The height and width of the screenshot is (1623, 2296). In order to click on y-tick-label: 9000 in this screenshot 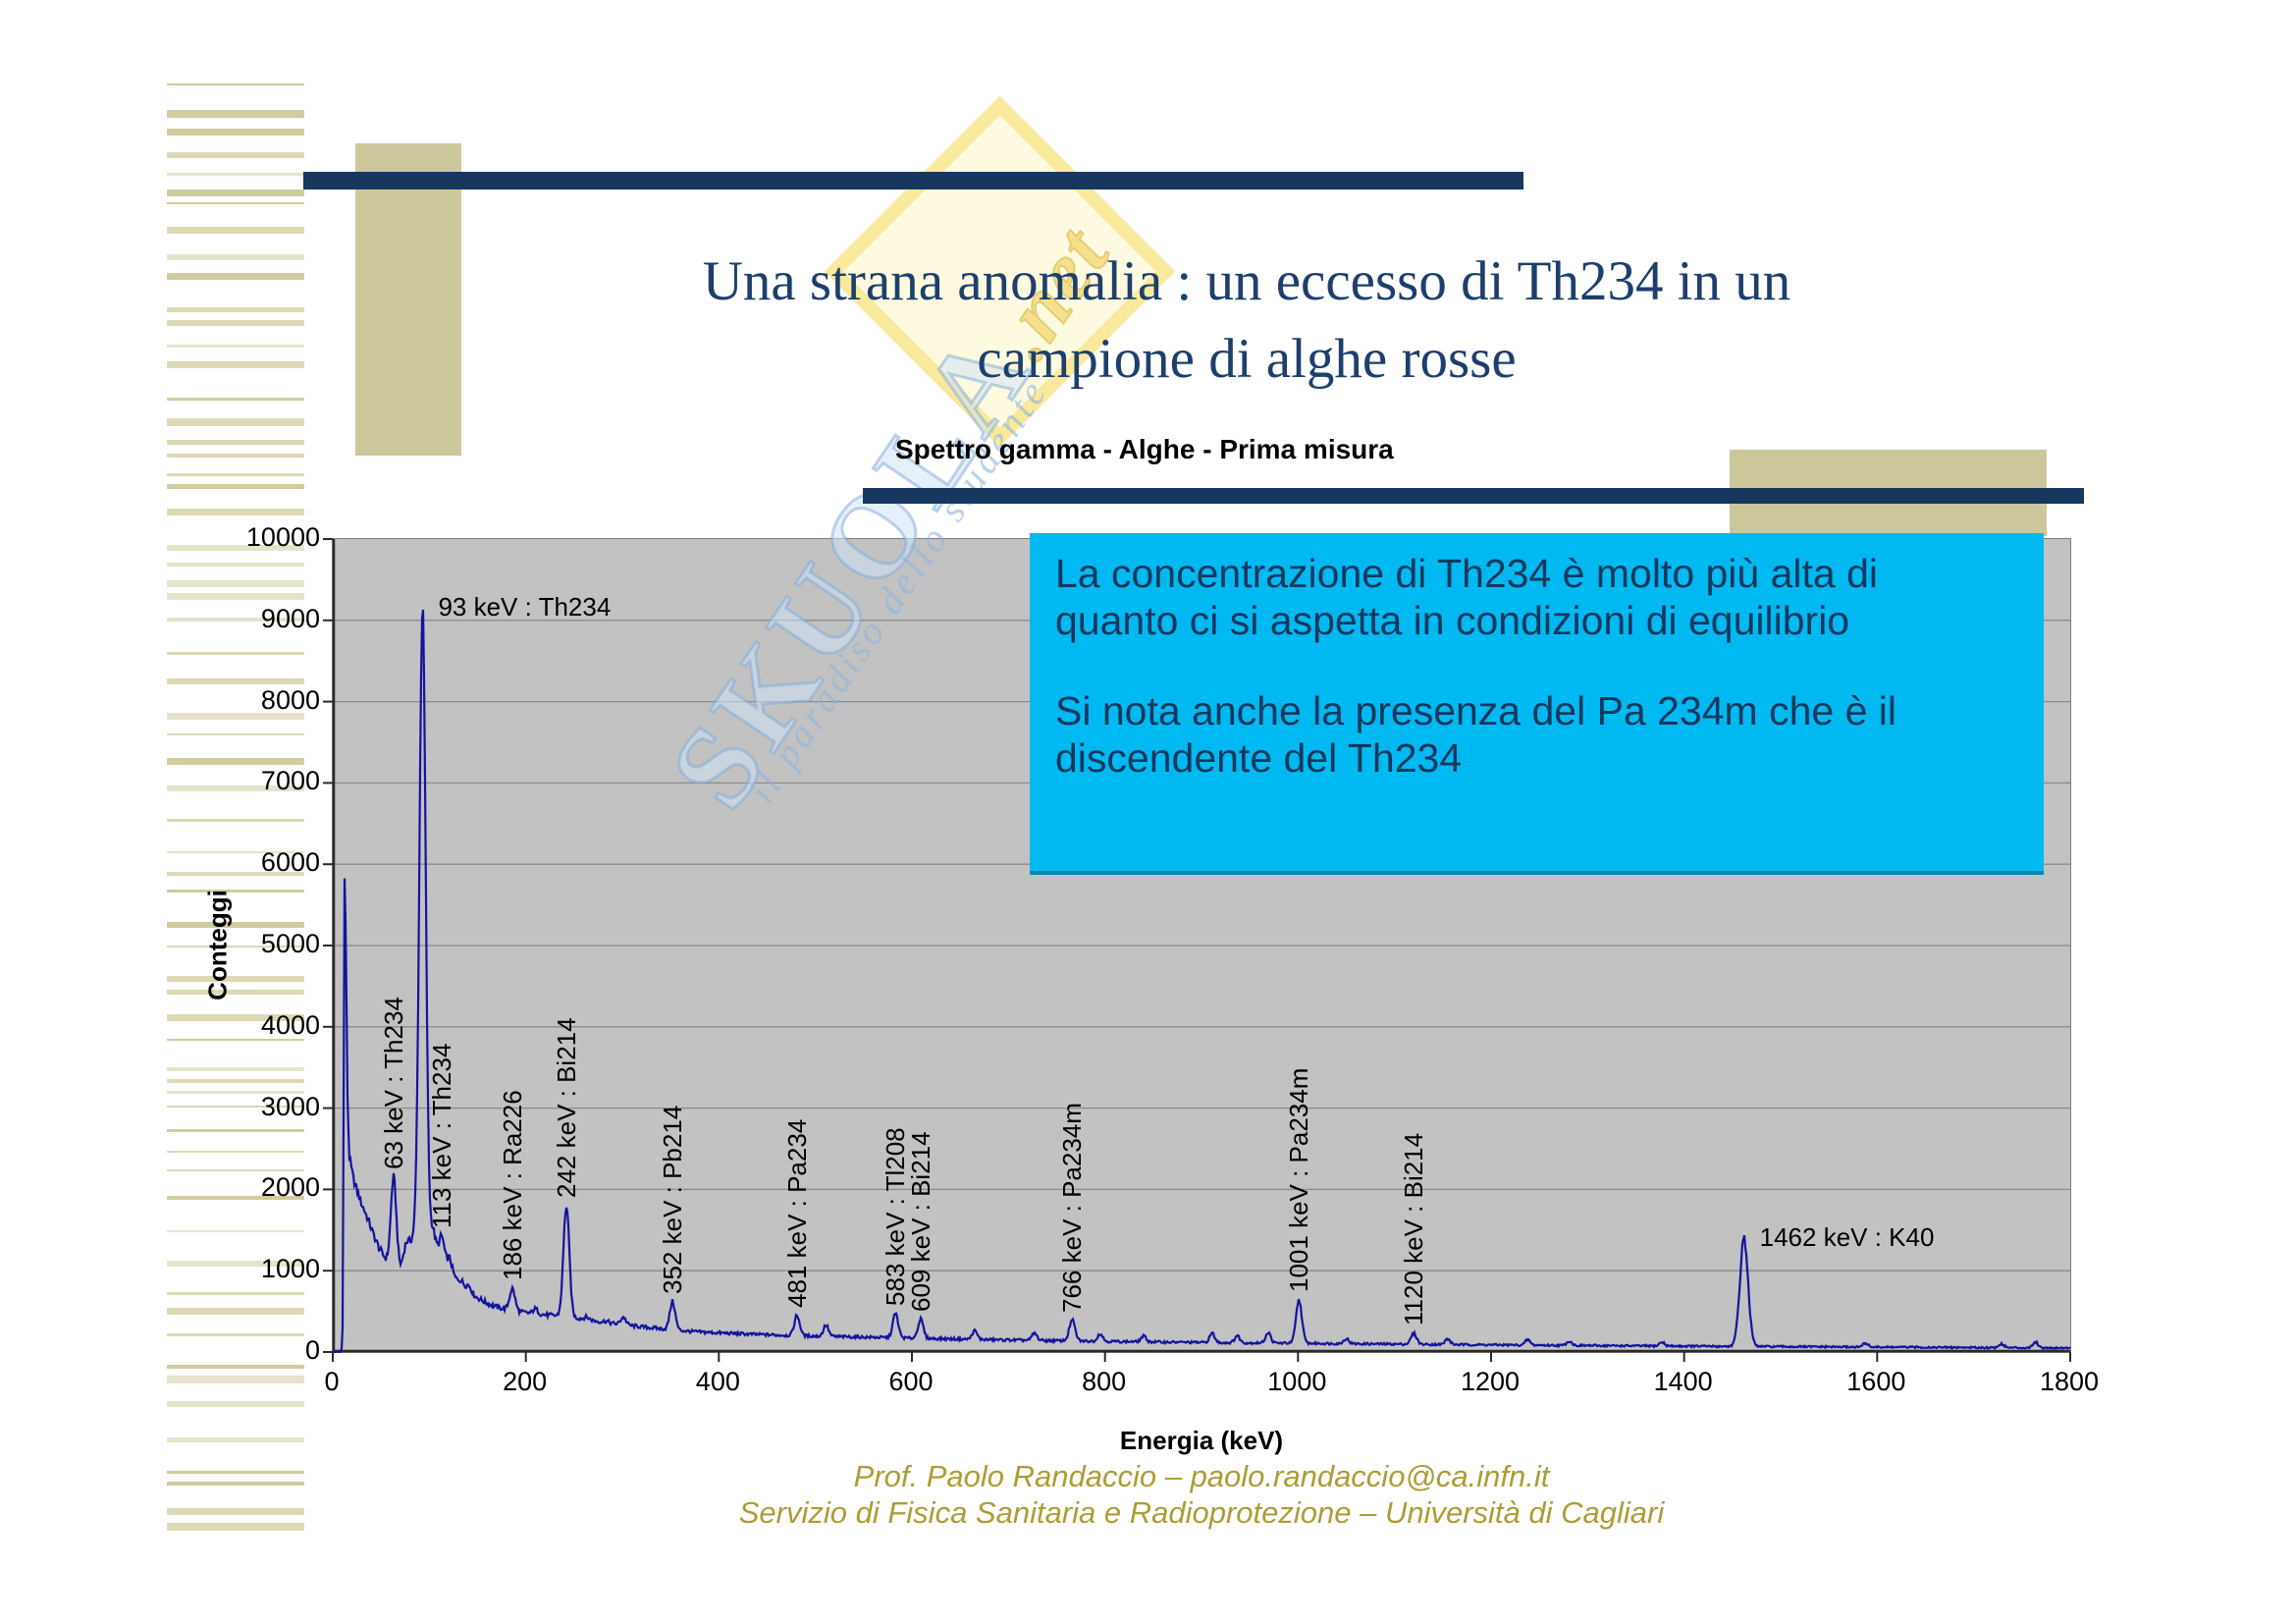, I will do `click(290, 618)`.